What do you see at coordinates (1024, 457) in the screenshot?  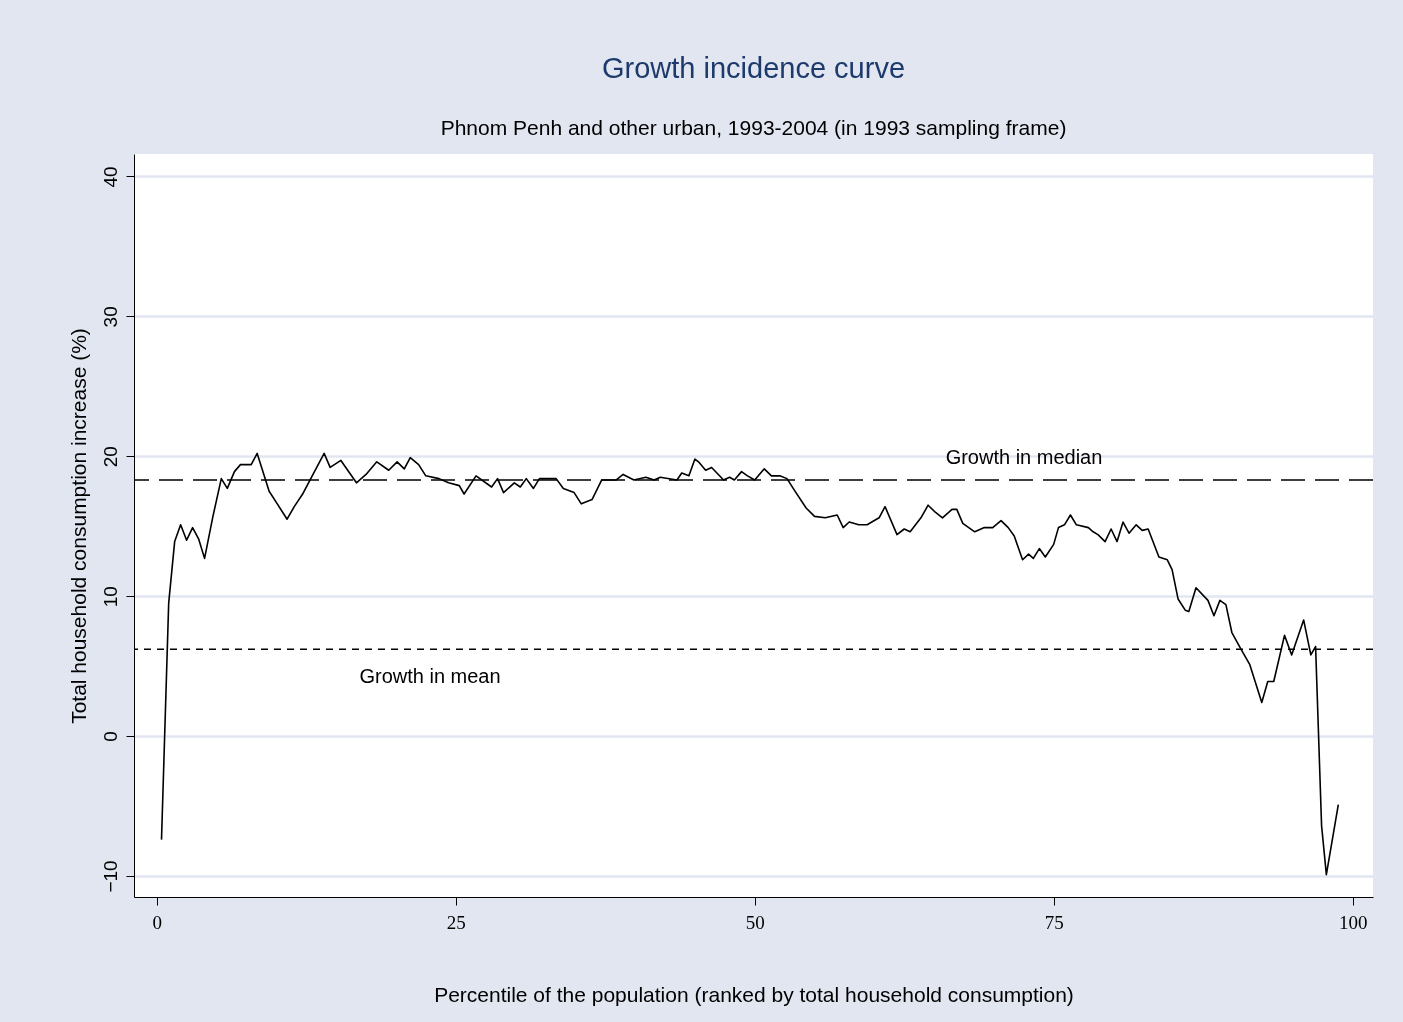 I see `ref-line-label: Growth in median` at bounding box center [1024, 457].